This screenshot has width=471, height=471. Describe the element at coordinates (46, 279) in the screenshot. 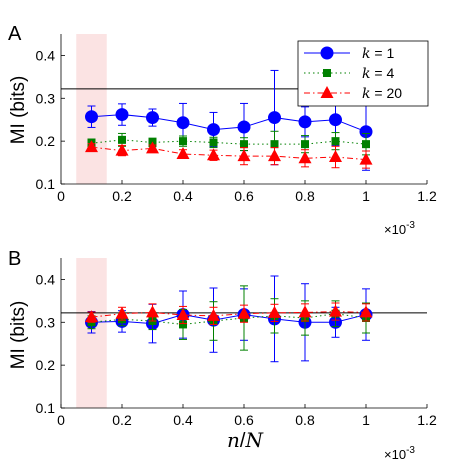

I see `y-tick-label-b-3: 0.4` at that location.